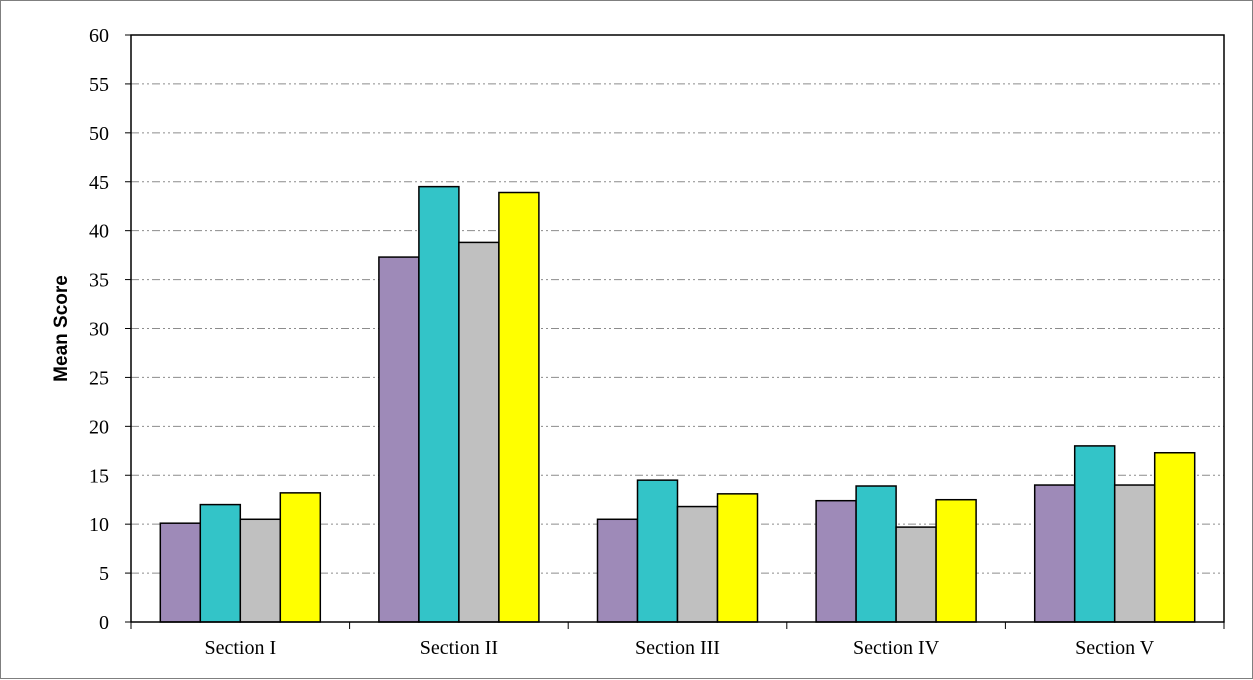  Describe the element at coordinates (459, 648) in the screenshot. I see `x-tick-label: Section II` at that location.